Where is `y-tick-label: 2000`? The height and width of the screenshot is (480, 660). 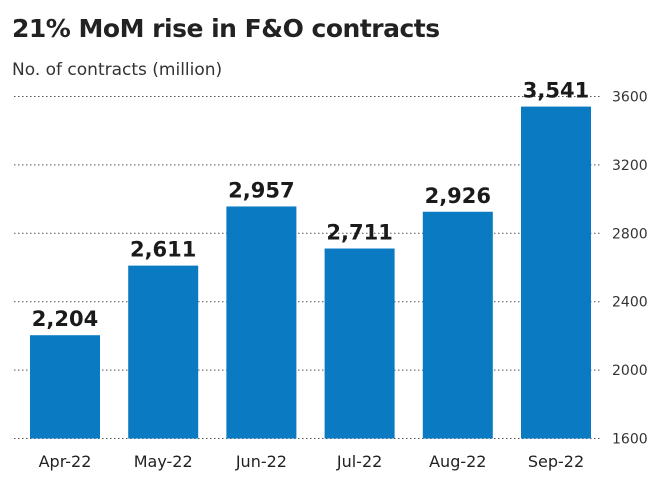
y-tick-label: 2000 is located at coordinates (630, 371).